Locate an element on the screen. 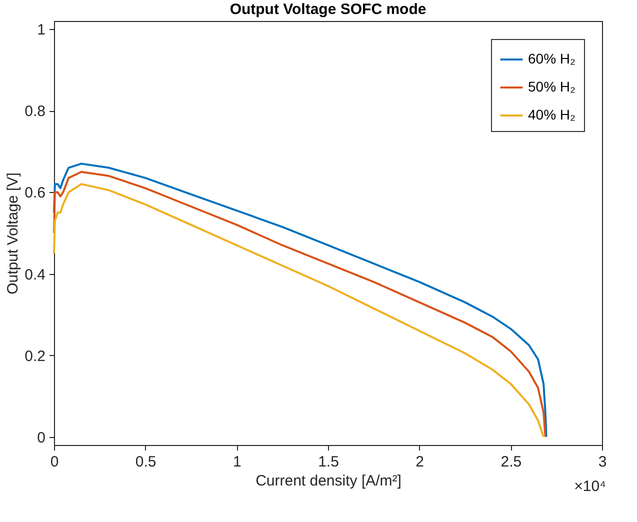 This screenshot has width=637, height=522. legend-label: 40% H₂ is located at coordinates (552, 114).